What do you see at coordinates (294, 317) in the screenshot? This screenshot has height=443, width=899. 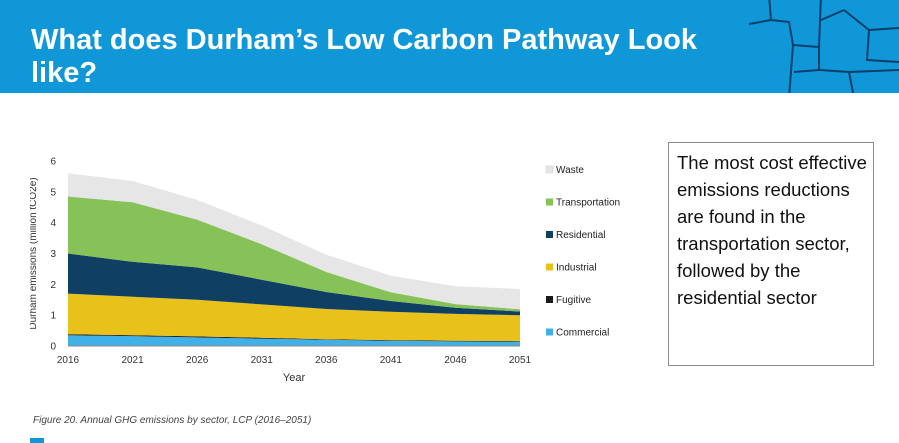 I see `area-industrial` at bounding box center [294, 317].